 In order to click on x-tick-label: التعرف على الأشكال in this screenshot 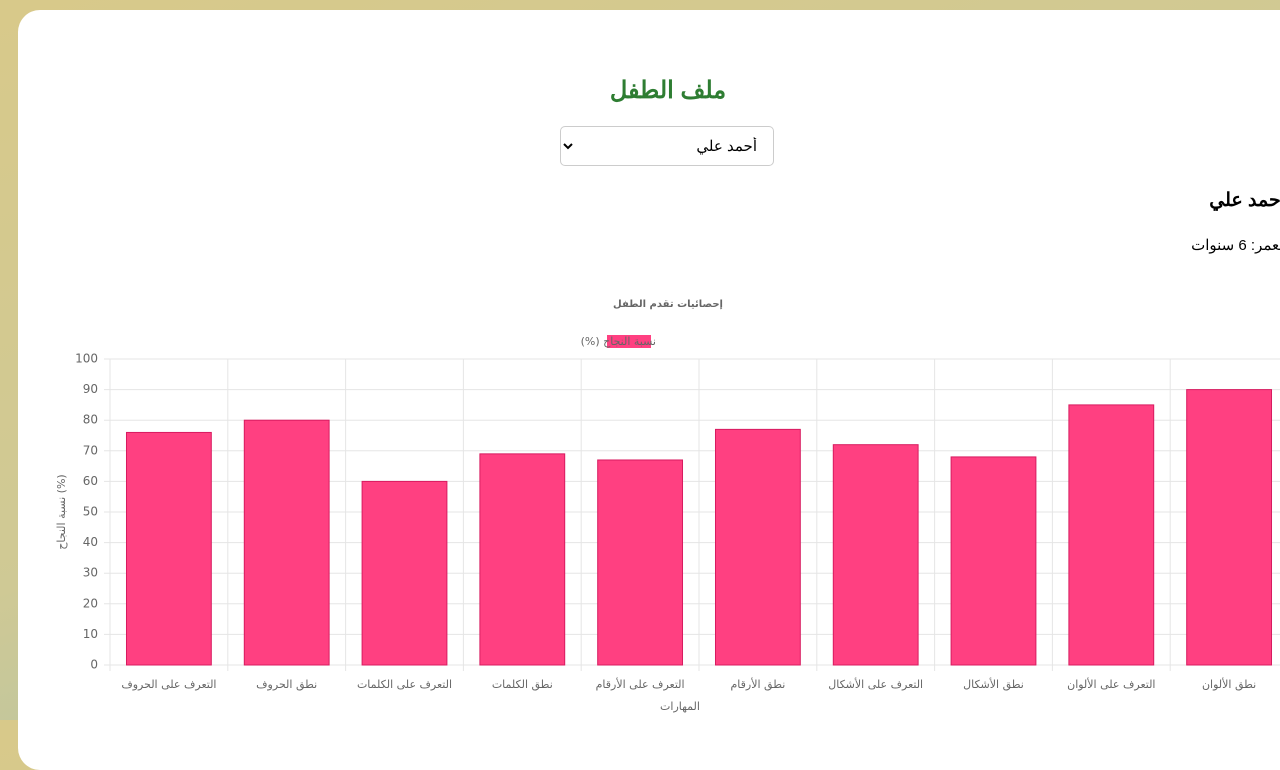, I will do `click(875, 684)`.